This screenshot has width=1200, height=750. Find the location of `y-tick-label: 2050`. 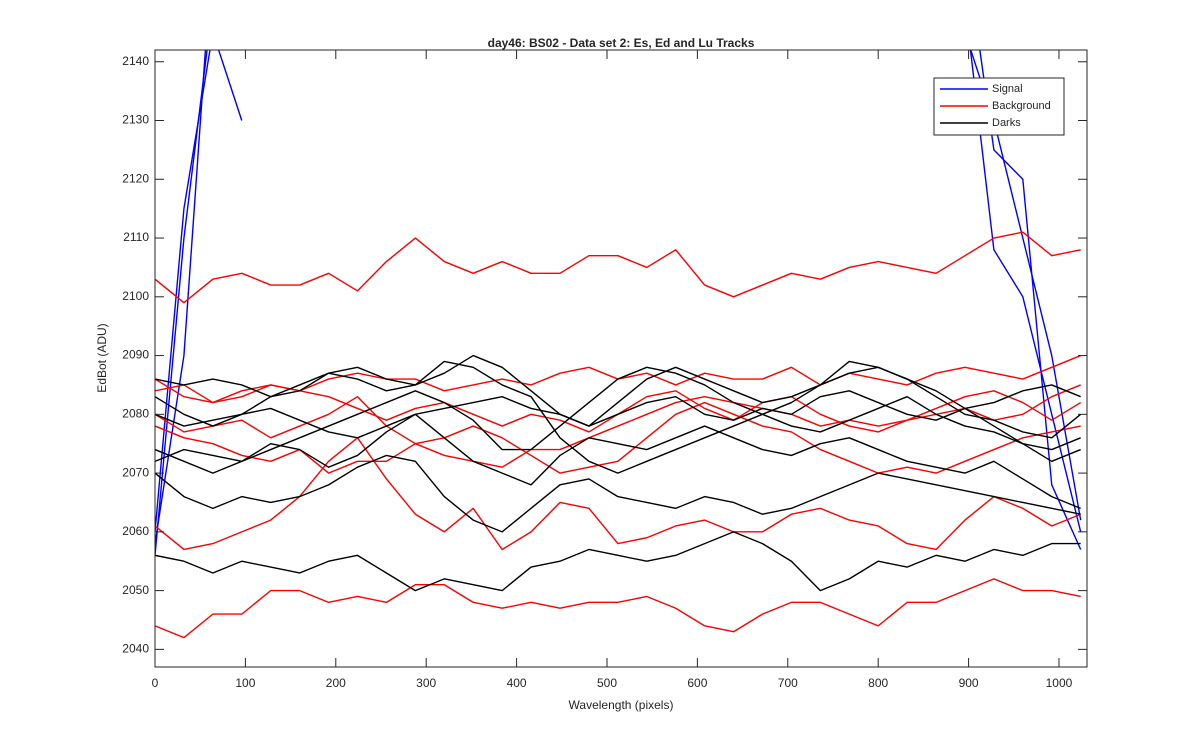

y-tick-label: 2050 is located at coordinates (135, 590).